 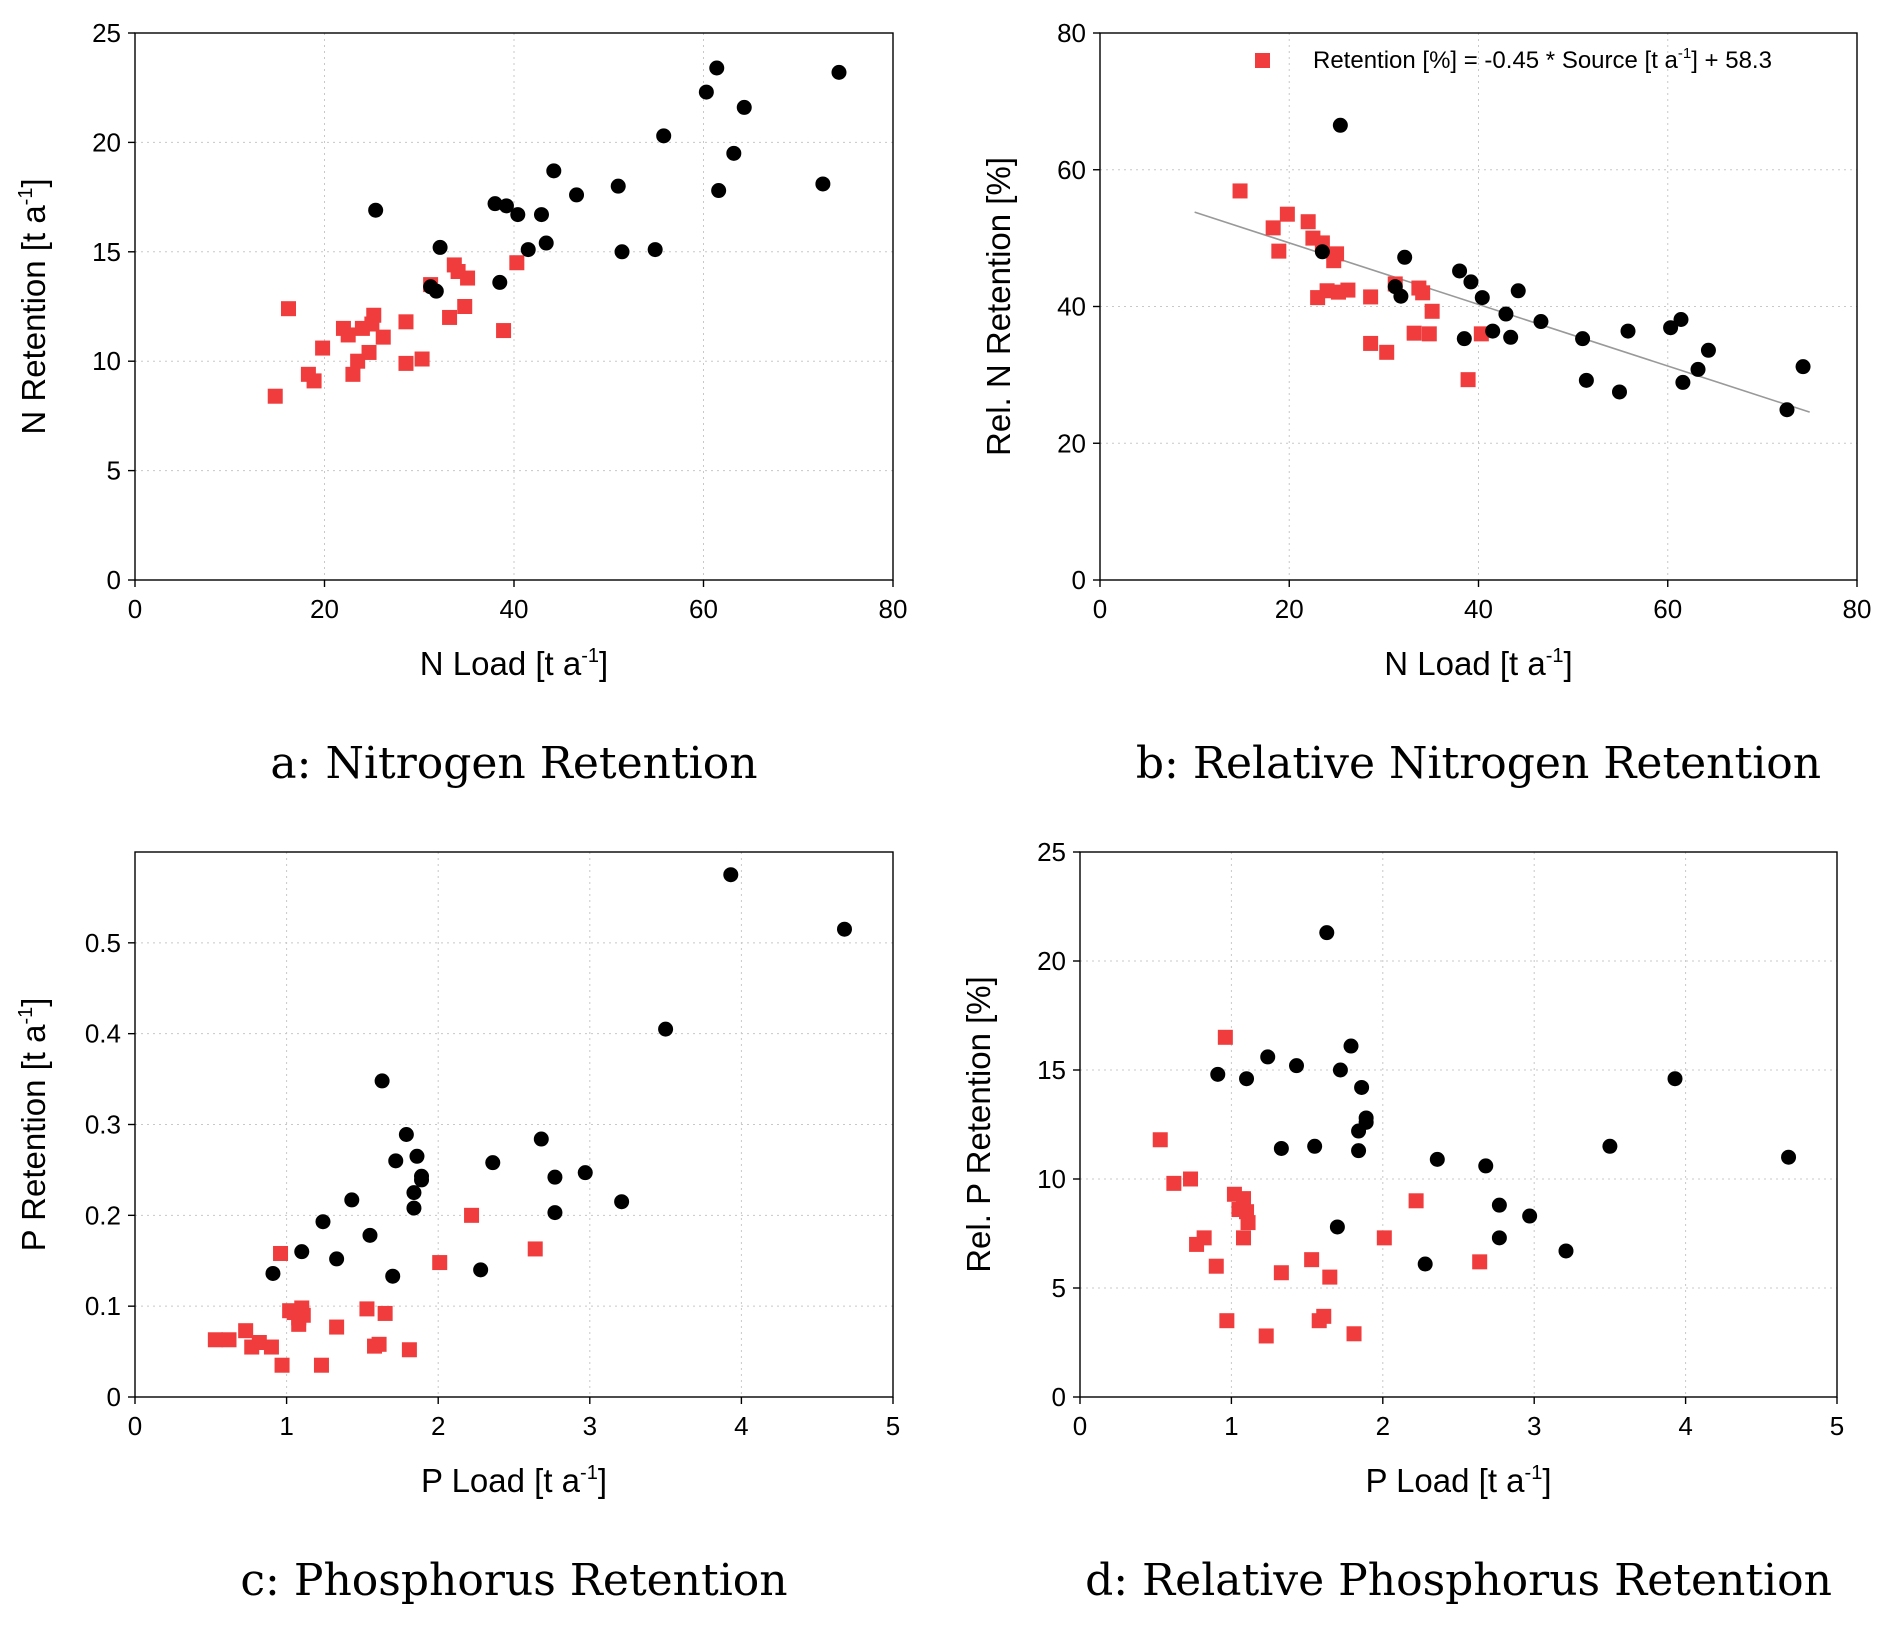 I want to click on panel-caption: c: Phosphorus Retention, so click(x=513, y=1580).